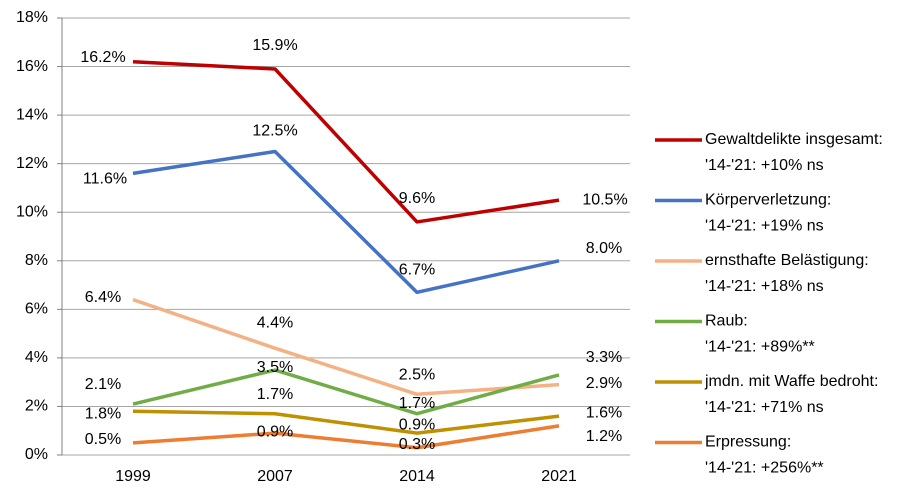 The image size is (910, 491). I want to click on y-tick-label: 14%, so click(32, 114).